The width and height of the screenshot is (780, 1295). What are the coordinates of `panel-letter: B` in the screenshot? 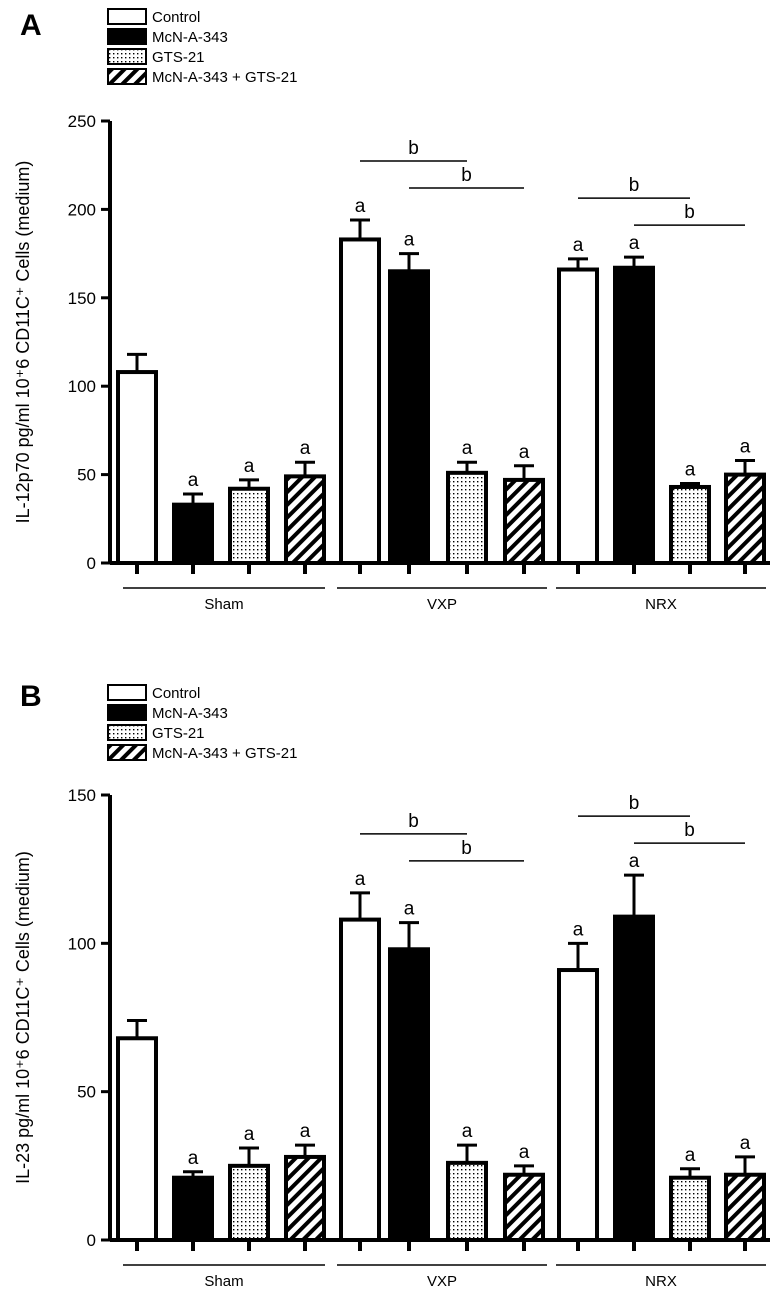 It's located at (31, 696).